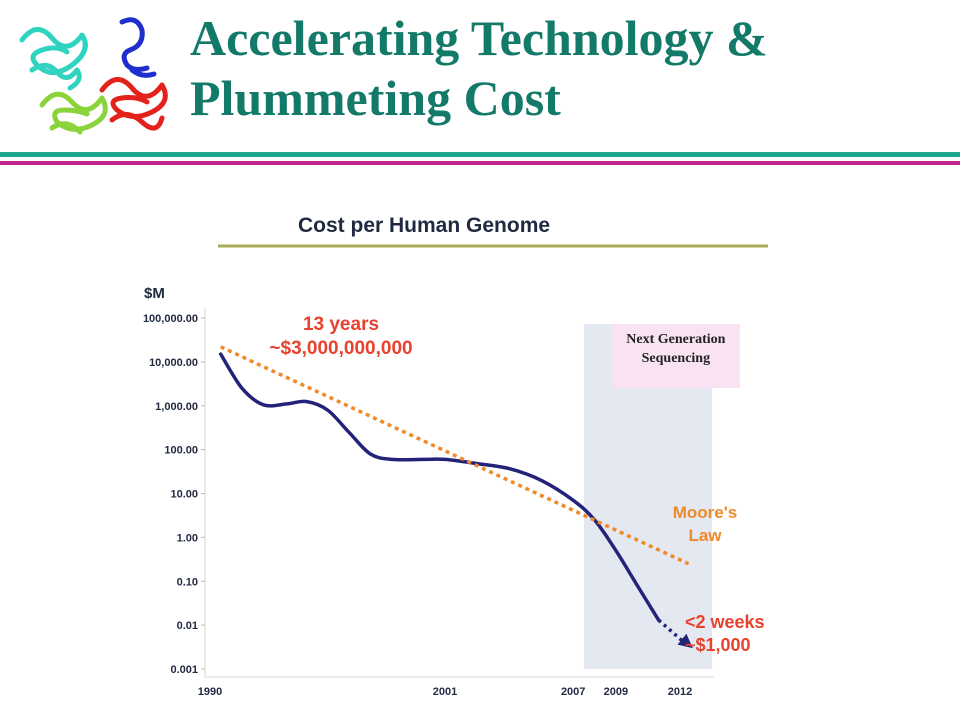 The image size is (960, 720). Describe the element at coordinates (424, 225) in the screenshot. I see `chart-title: Cost per Human Genome` at that location.